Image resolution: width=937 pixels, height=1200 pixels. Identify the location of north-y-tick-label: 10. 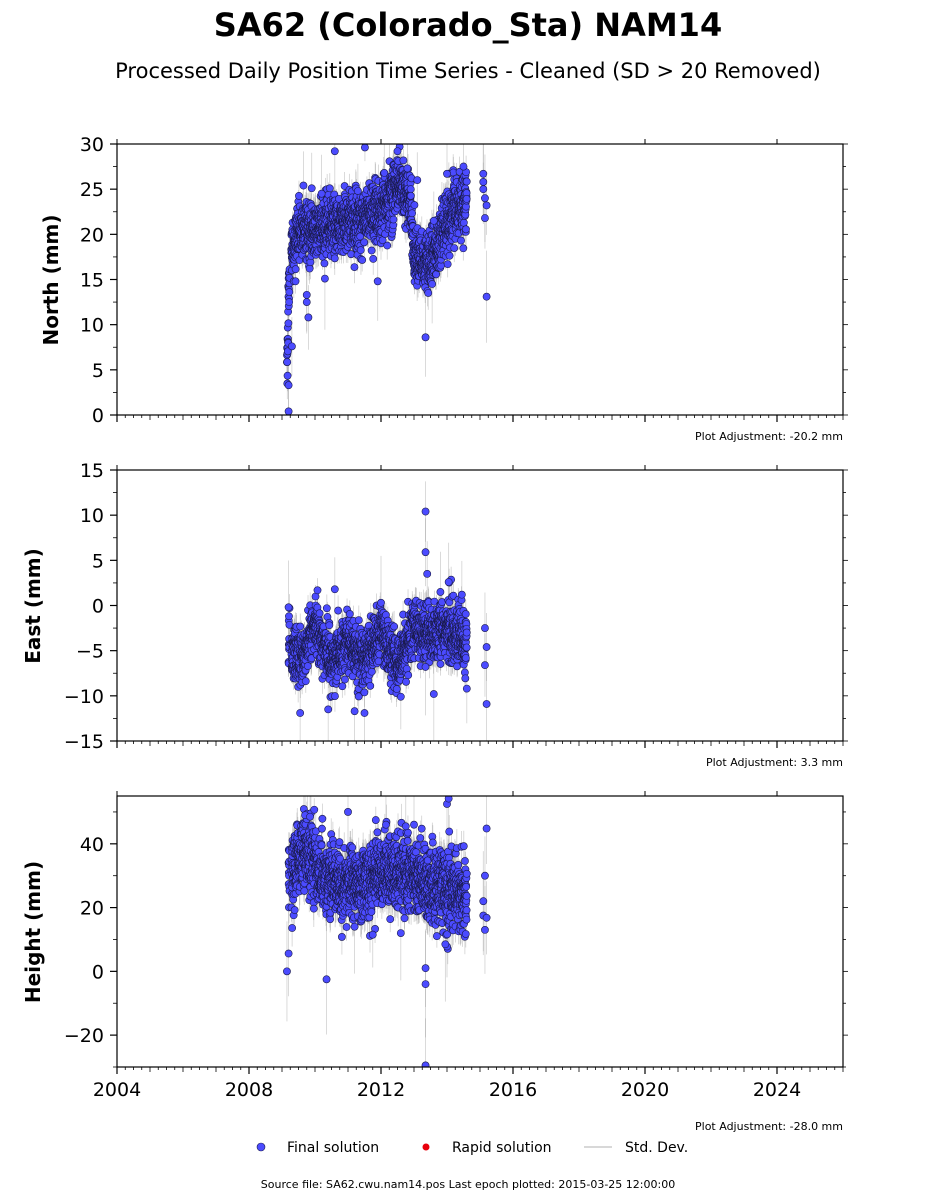
(92, 326).